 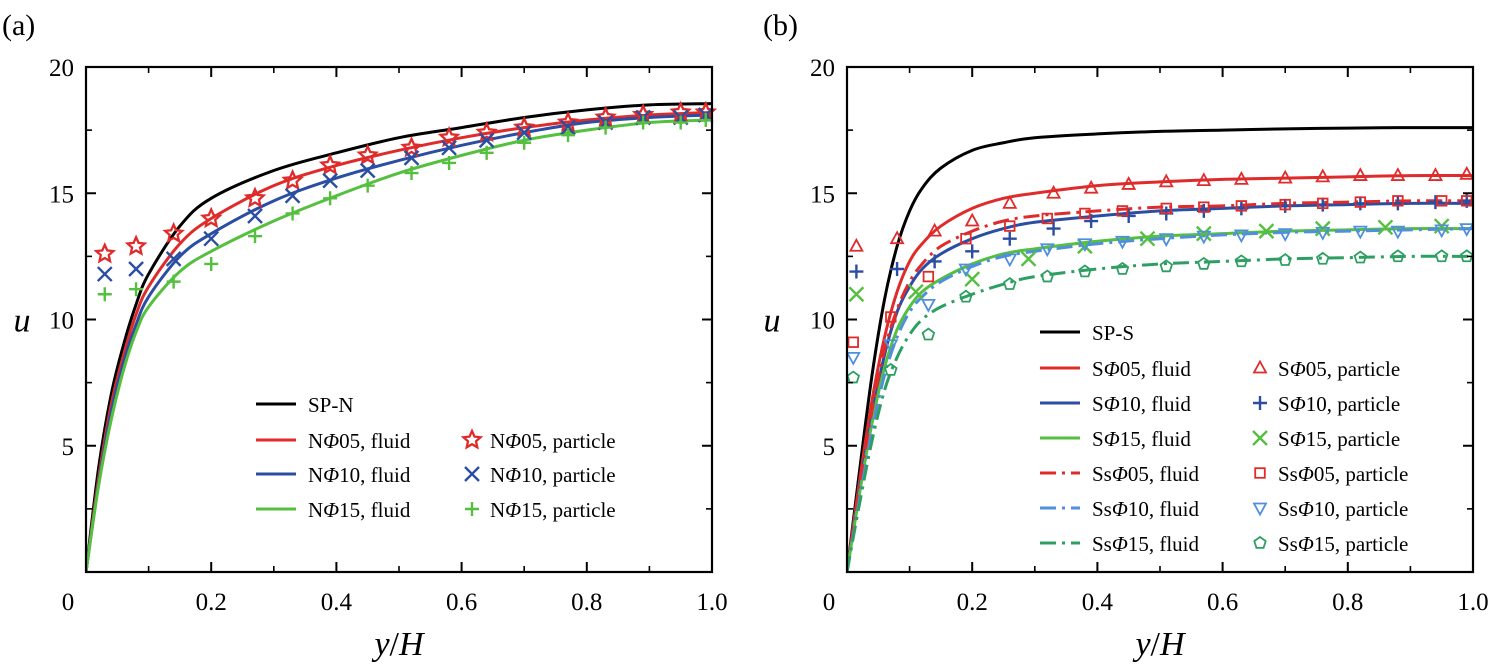 What do you see at coordinates (61, 68) in the screenshot?
I see `y-tick-label: 20` at bounding box center [61, 68].